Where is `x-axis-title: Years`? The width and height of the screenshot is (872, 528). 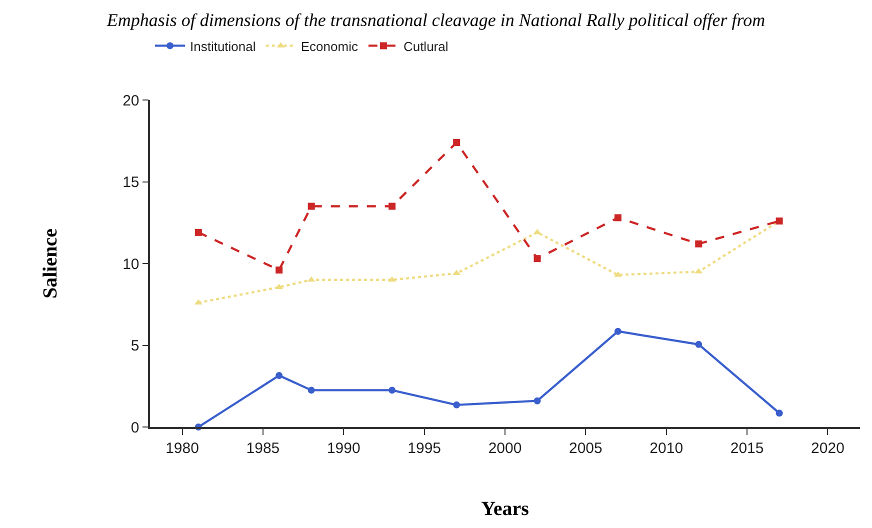 x-axis-title: Years is located at coordinates (505, 509).